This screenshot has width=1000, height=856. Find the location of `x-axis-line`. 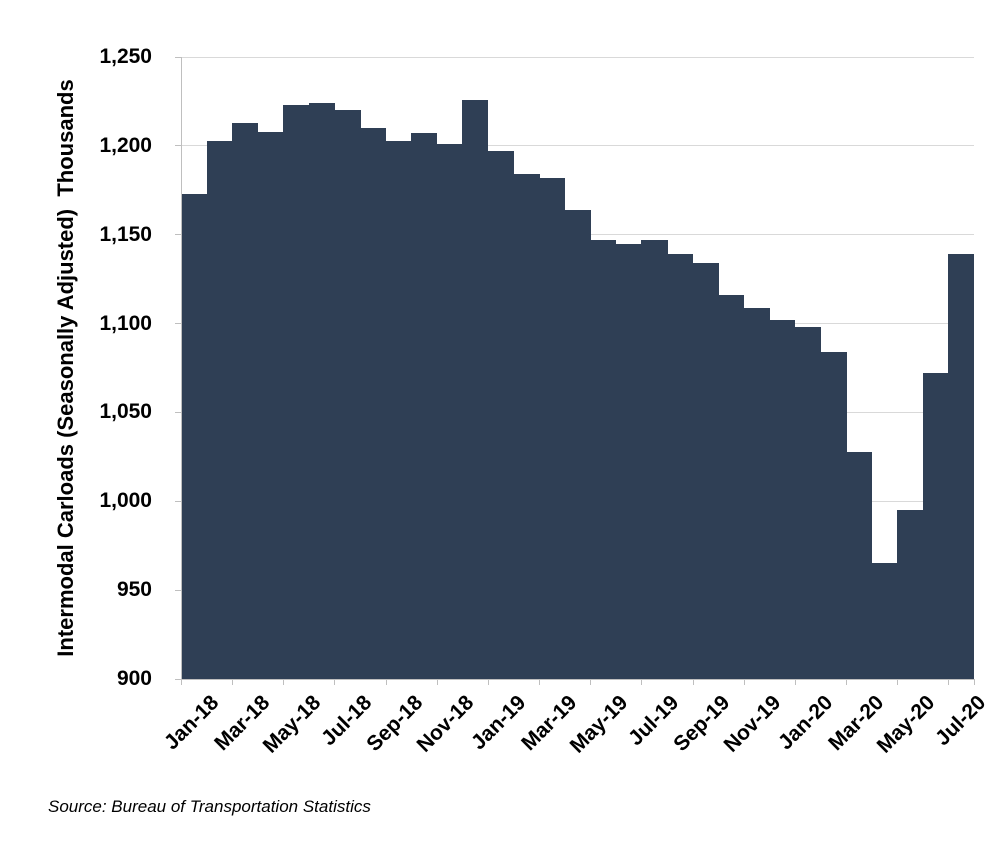

x-axis-line is located at coordinates (577, 679).